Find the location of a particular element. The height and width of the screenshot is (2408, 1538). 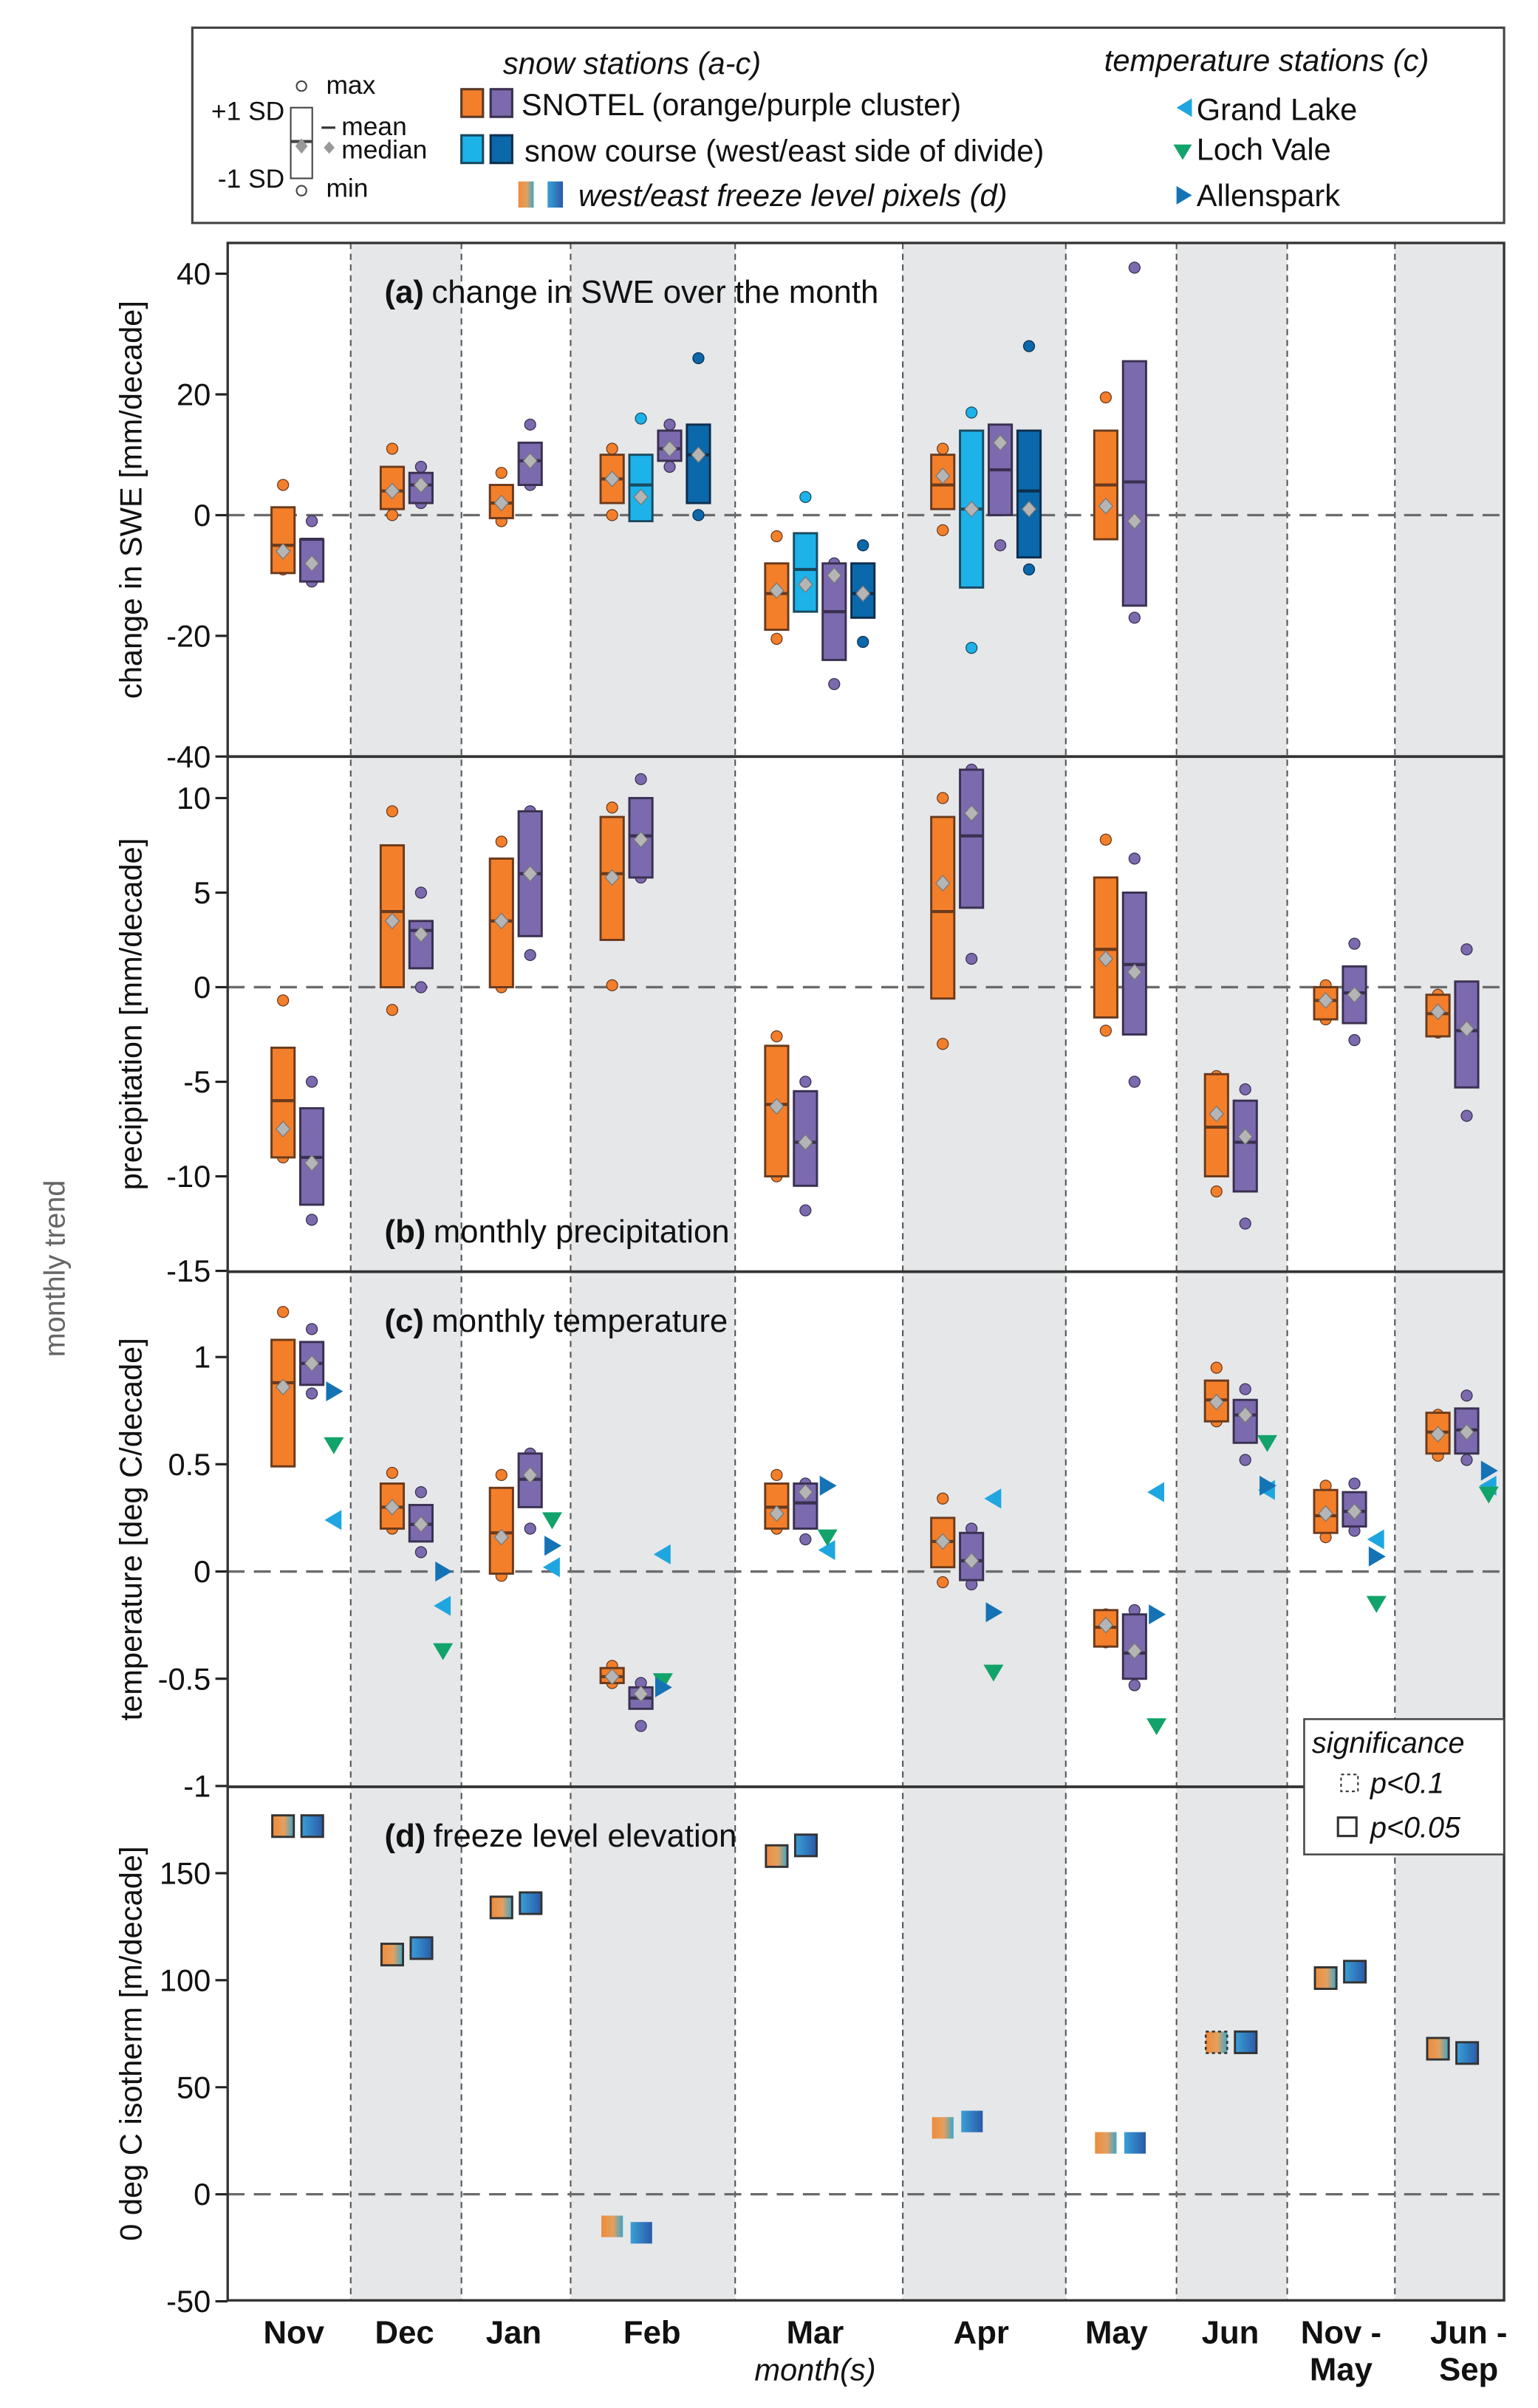

significance-p10: p<0.1 is located at coordinates (1407, 1783).